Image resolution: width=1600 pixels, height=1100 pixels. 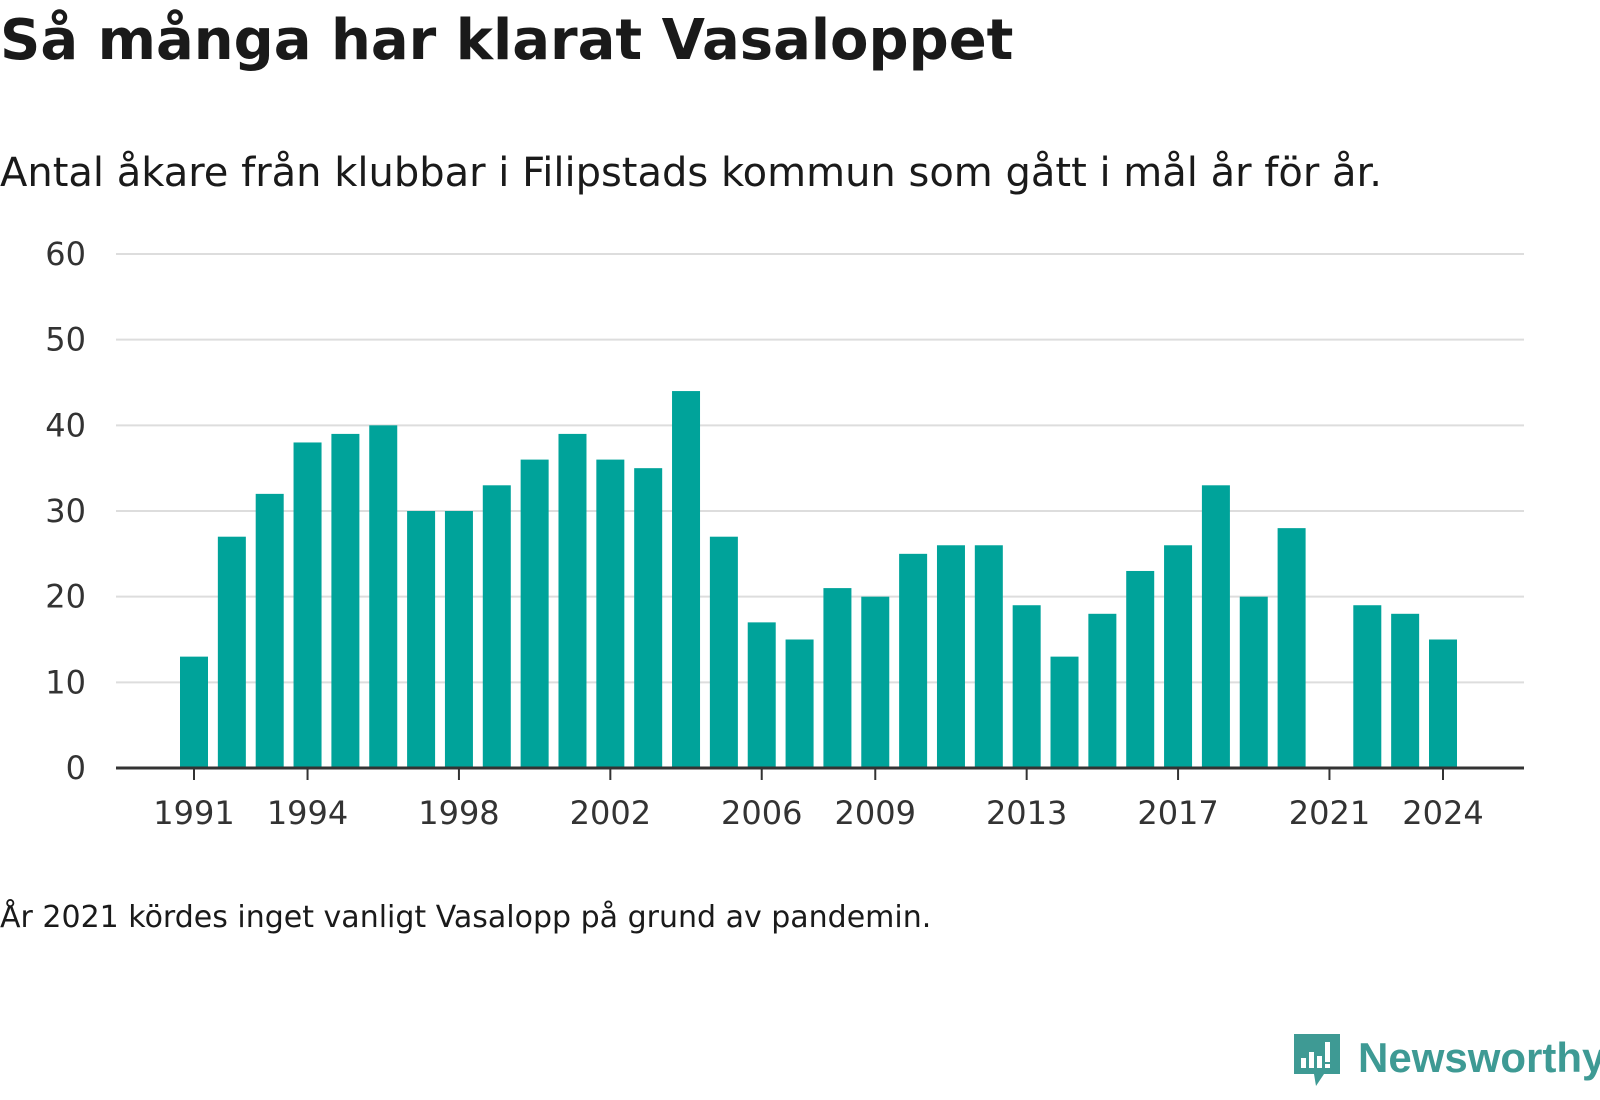 What do you see at coordinates (194, 712) in the screenshot?
I see `bar-1991` at bounding box center [194, 712].